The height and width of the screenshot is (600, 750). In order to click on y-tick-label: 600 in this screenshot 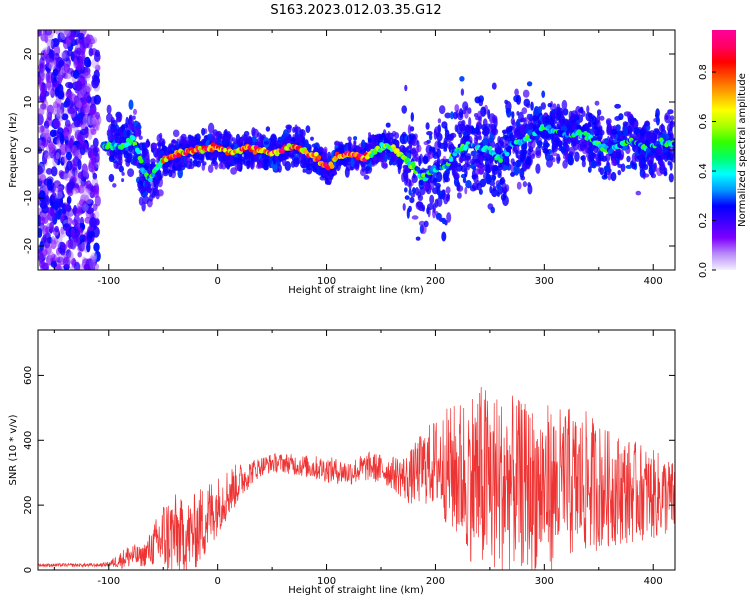, I will do `click(28, 375)`.